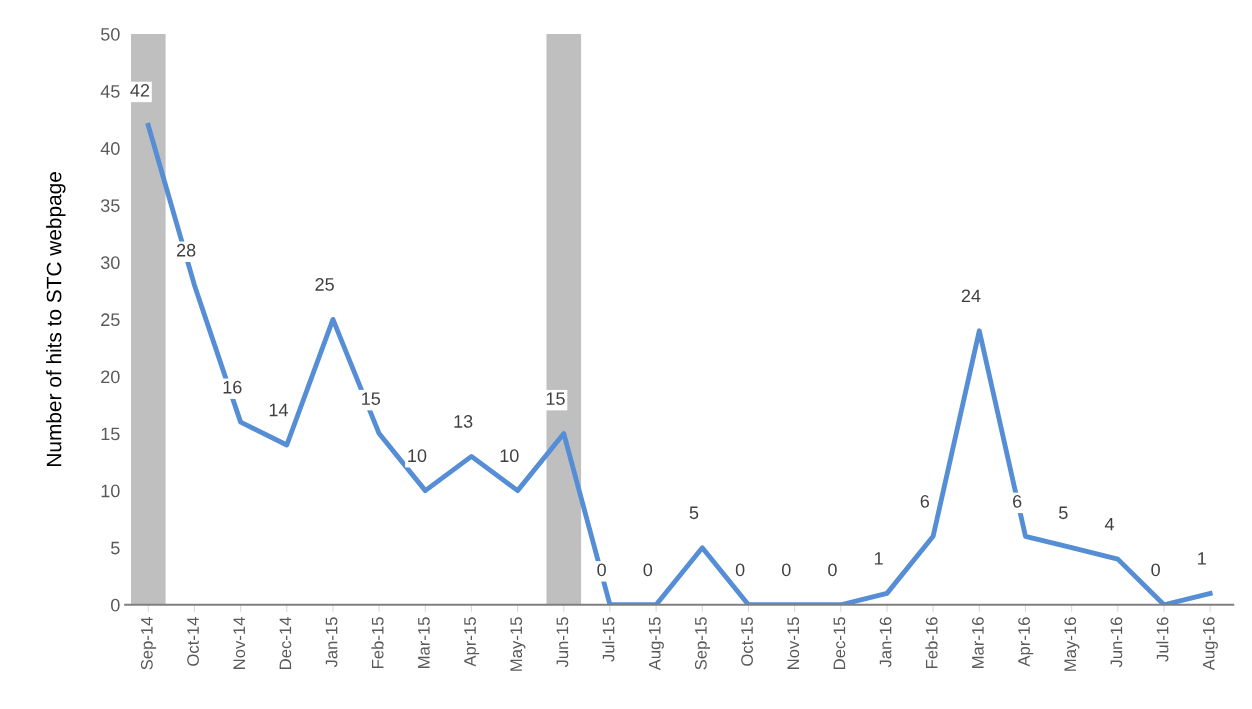 This screenshot has width=1252, height=709. I want to click on y-tick-label: 45, so click(110, 91).